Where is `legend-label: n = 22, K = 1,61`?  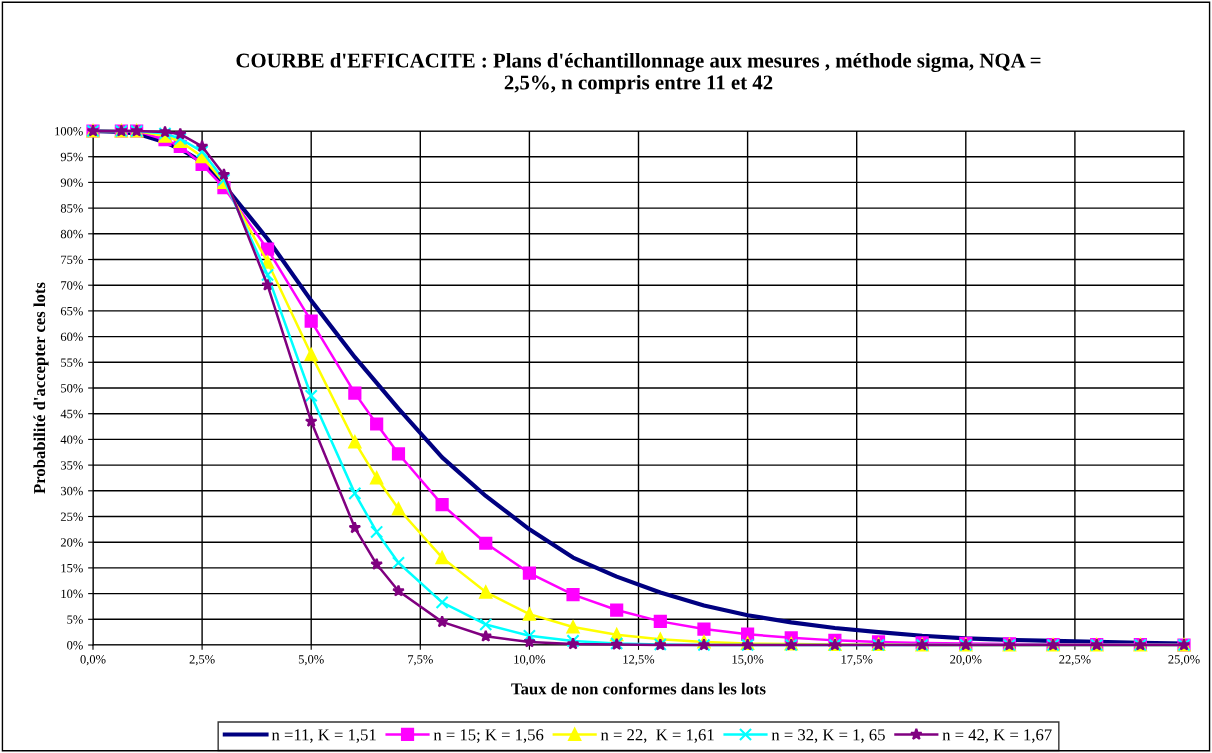
legend-label: n = 22, K = 1,61 is located at coordinates (657, 736).